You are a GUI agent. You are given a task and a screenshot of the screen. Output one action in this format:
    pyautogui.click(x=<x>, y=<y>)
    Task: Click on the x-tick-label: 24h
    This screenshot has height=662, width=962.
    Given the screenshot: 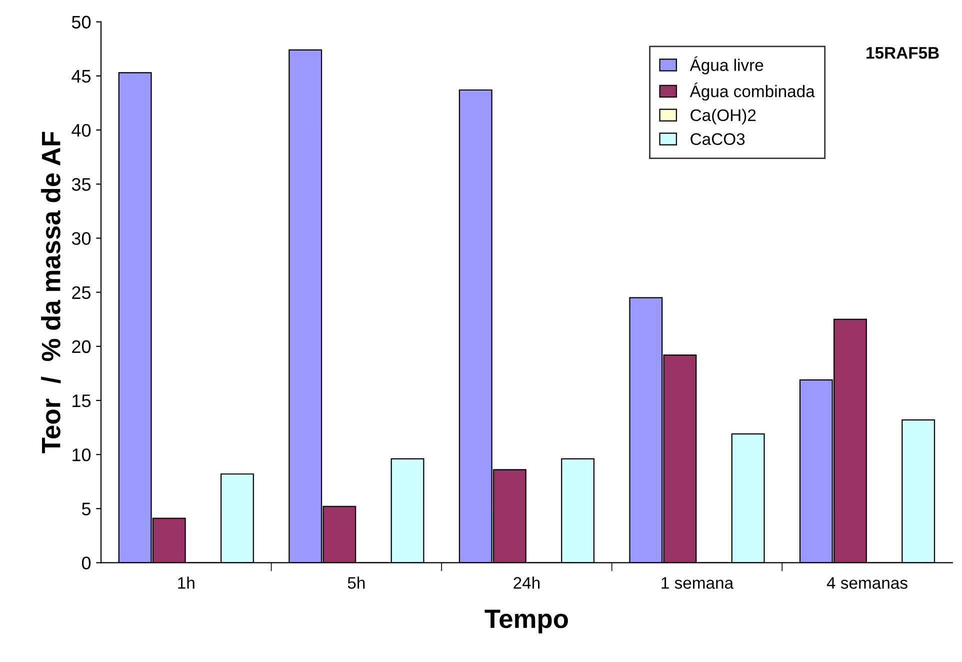 What is the action you would take?
    pyautogui.click(x=527, y=582)
    